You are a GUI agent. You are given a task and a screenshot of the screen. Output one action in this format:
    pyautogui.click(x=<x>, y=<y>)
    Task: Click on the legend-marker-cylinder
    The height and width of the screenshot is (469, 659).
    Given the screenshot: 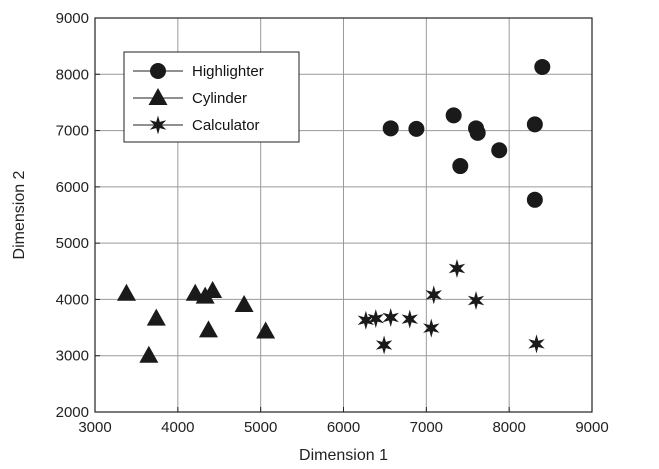 What is the action you would take?
    pyautogui.click(x=158, y=96)
    